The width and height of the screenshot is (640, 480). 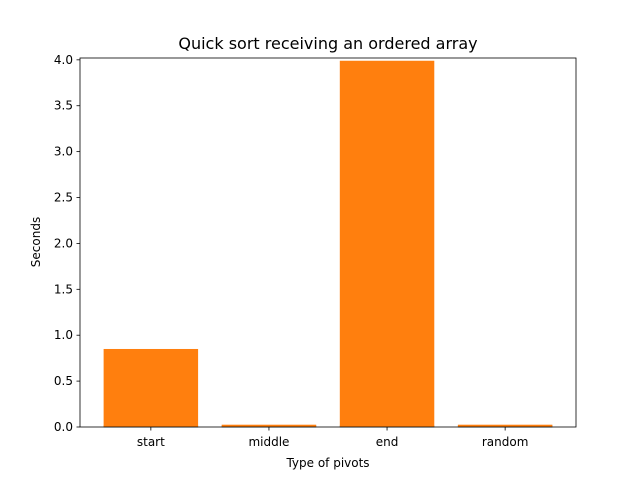 I want to click on y-tick-label: 3.0, so click(x=63, y=152).